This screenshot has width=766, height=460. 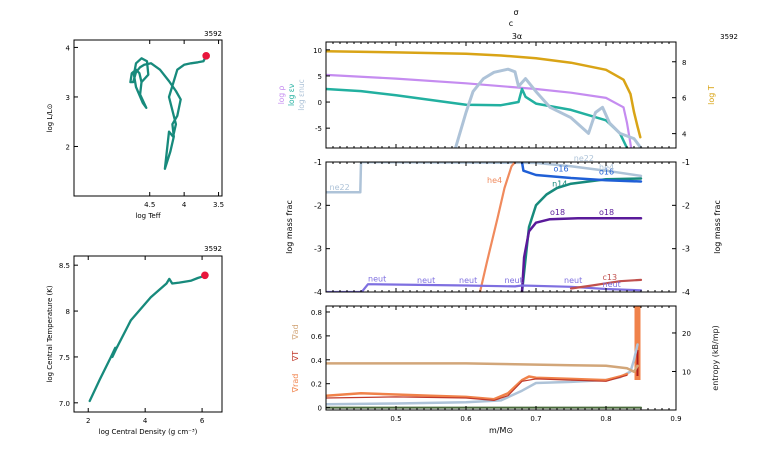 I want to click on bot-right-label: entropy (kB/mp), so click(x=715, y=357).